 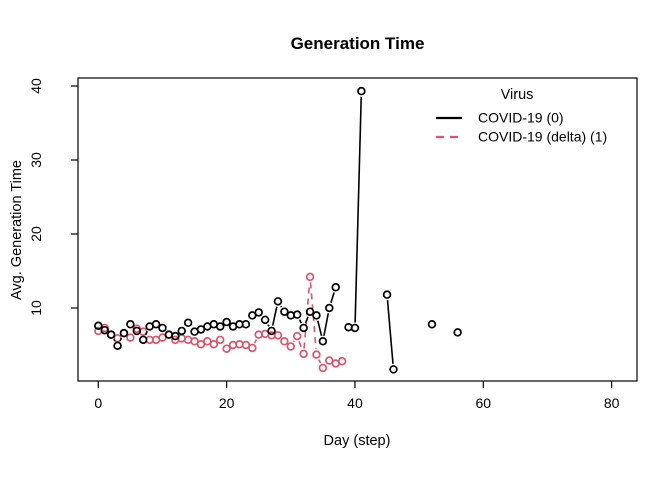 What do you see at coordinates (542, 137) in the screenshot?
I see `legend-label-1: COVID-19 (delta) (1)` at bounding box center [542, 137].